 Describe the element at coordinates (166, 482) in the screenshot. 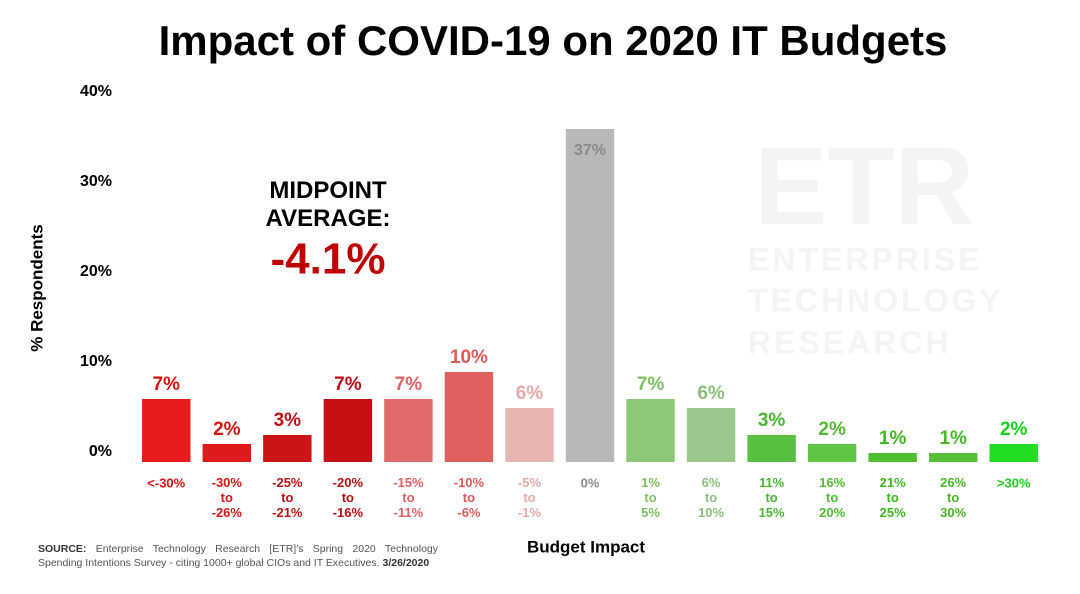

I see `x-tick-label: <-30%` at that location.